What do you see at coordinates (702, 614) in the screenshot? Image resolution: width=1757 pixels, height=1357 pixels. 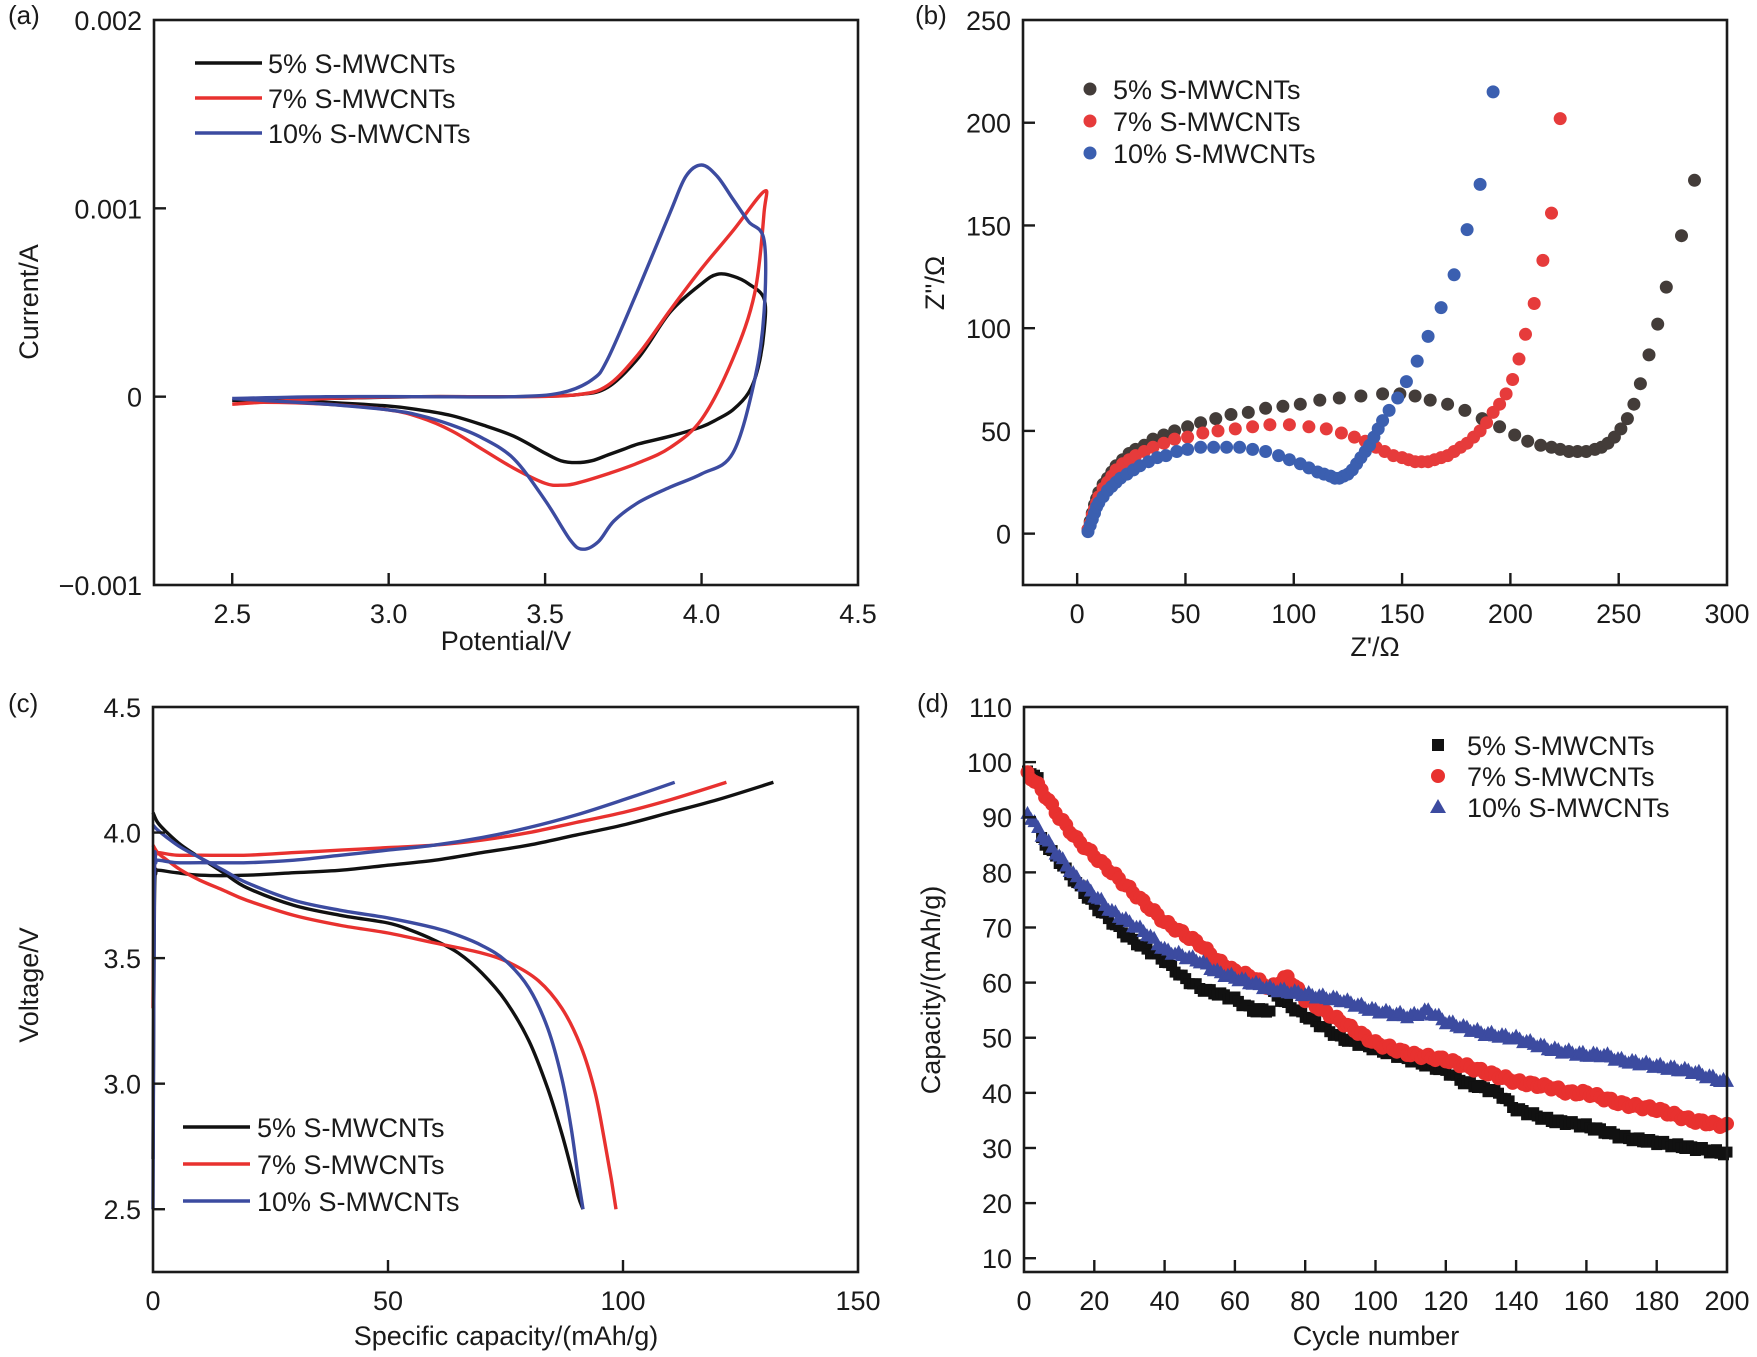 I see `x-tick-label: 4.0` at bounding box center [702, 614].